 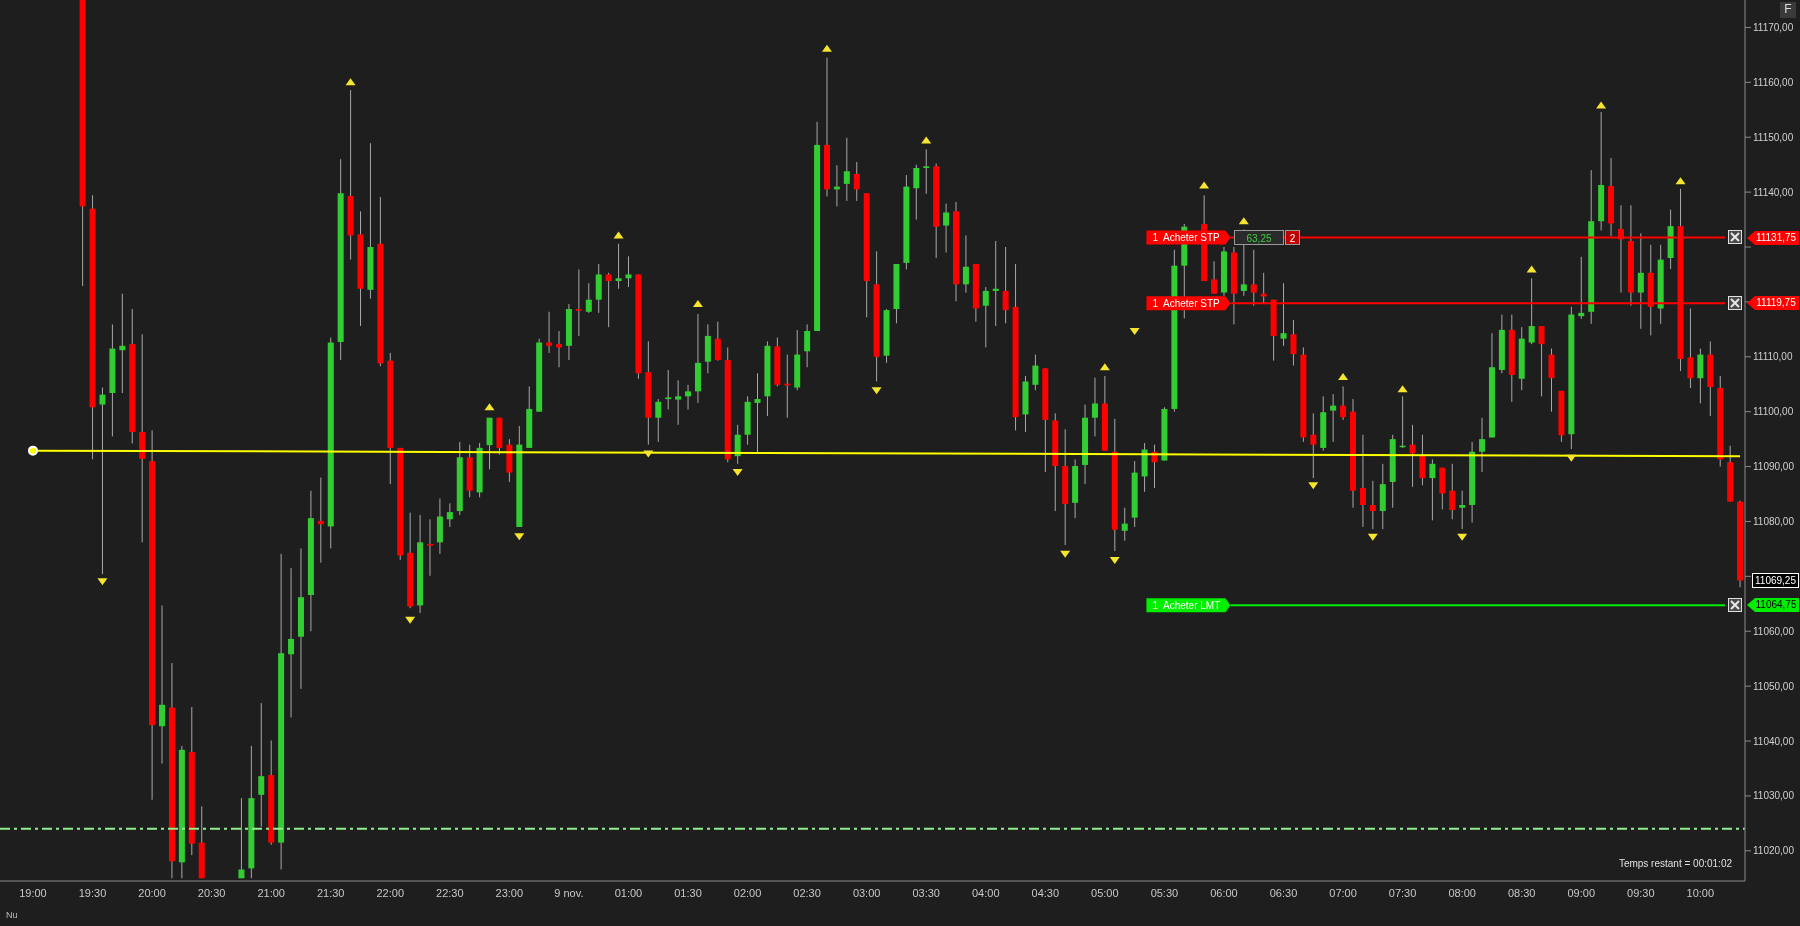 I want to click on y-tick-label: 11100,00, so click(x=1773, y=412).